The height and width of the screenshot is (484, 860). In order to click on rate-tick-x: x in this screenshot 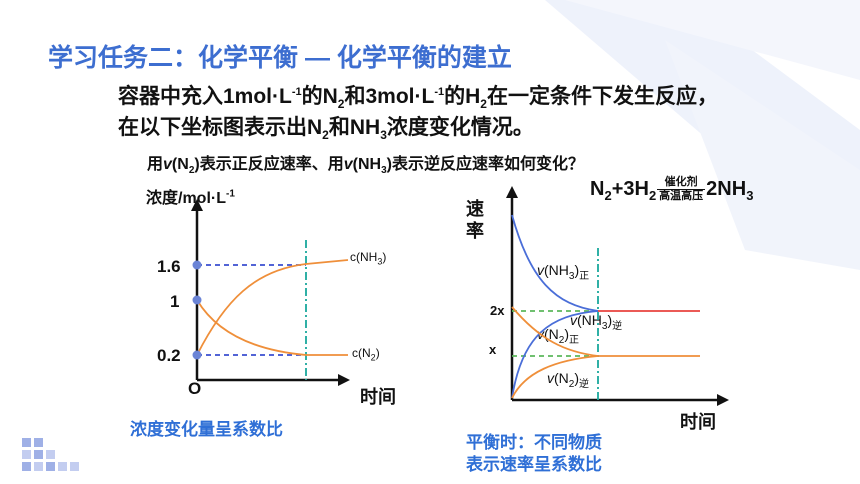, I will do `click(493, 349)`.